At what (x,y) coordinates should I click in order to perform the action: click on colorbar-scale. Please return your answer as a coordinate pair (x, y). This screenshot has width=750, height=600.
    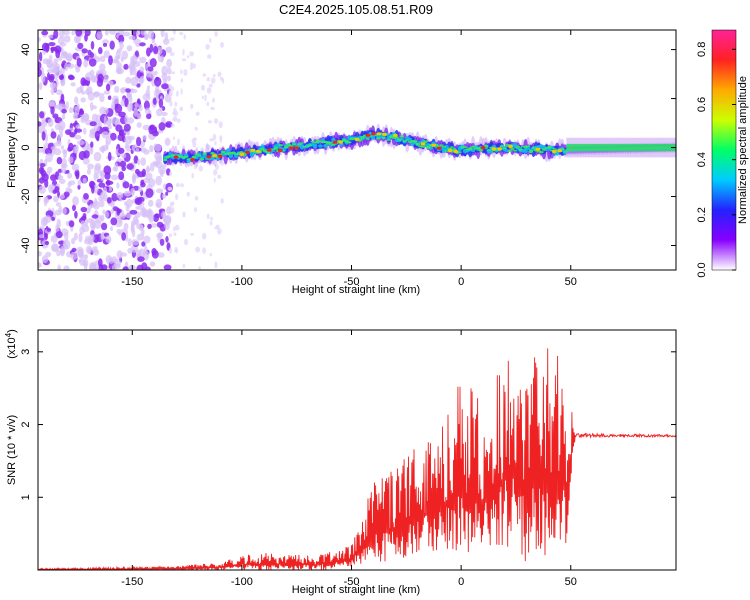
    Looking at the image, I should click on (724, 150).